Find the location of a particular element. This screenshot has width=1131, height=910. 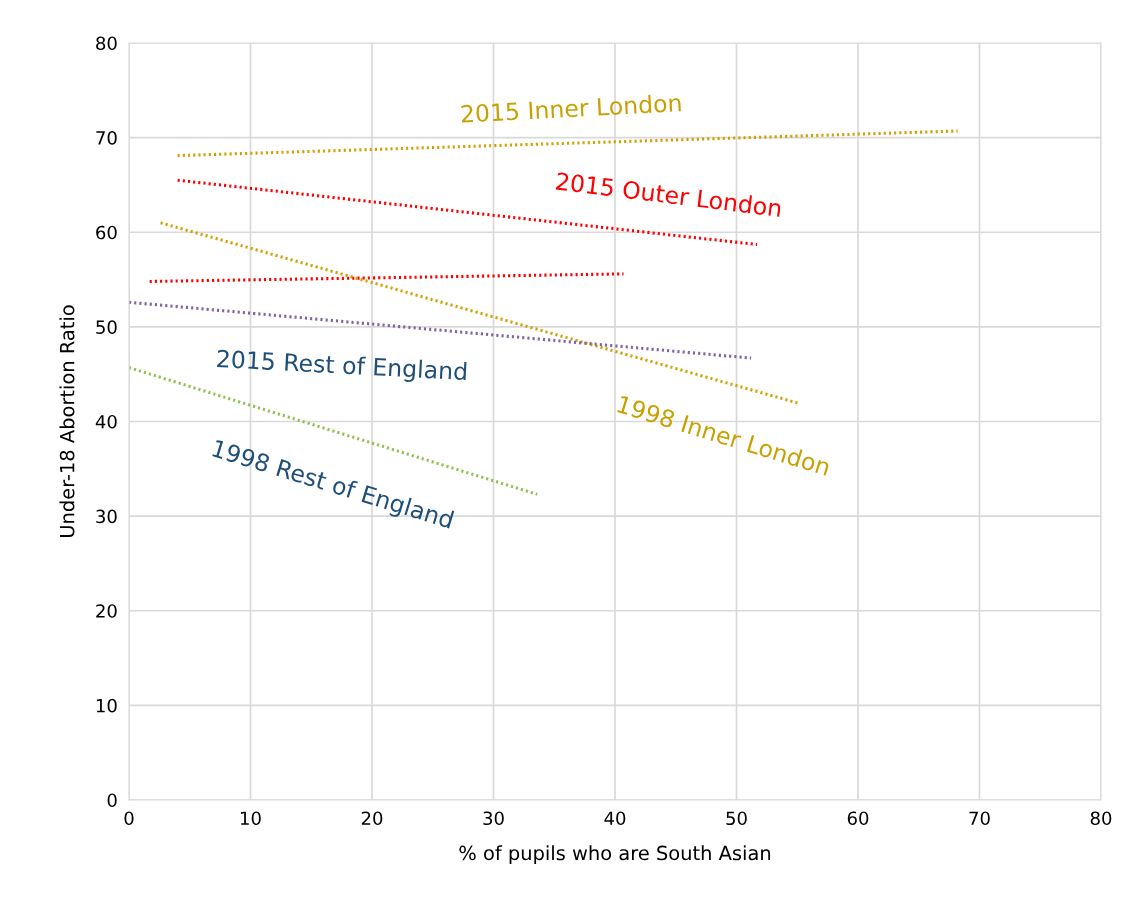

y-tick-label: 0 is located at coordinates (112, 800).